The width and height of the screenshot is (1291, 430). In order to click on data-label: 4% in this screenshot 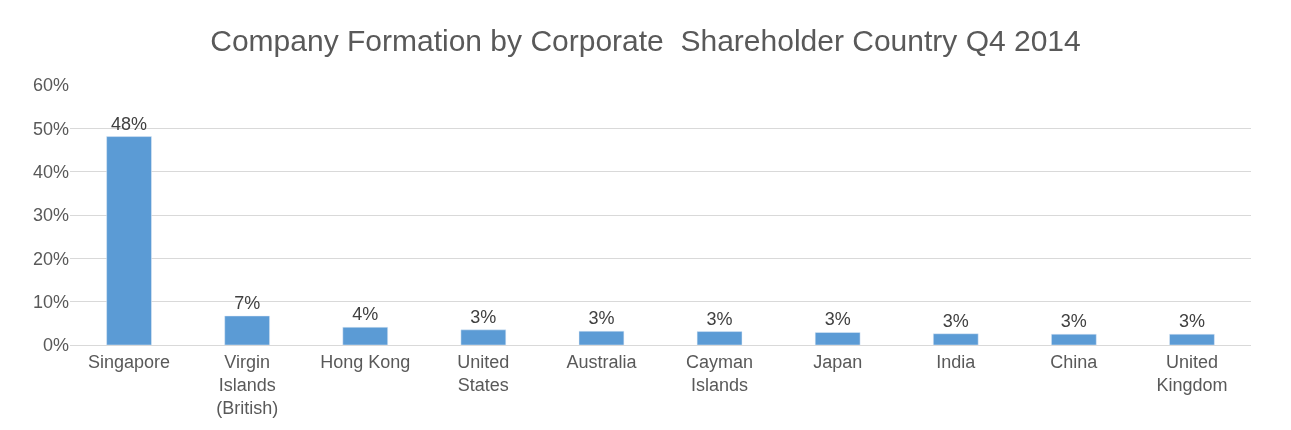, I will do `click(365, 314)`.